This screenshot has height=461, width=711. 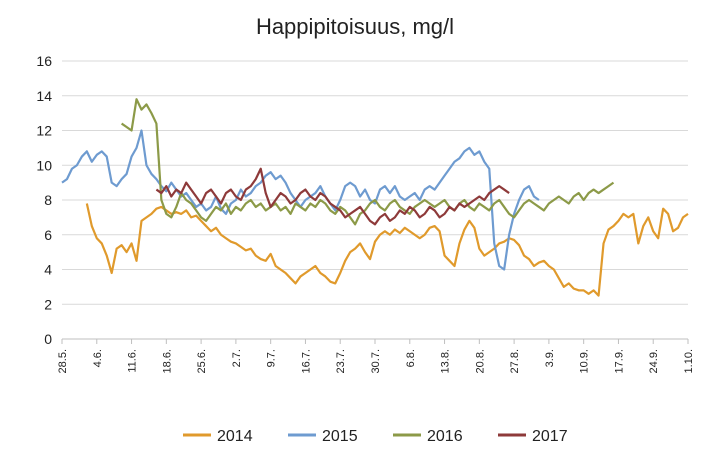 I want to click on y-tick-label: 6, so click(x=48, y=235).